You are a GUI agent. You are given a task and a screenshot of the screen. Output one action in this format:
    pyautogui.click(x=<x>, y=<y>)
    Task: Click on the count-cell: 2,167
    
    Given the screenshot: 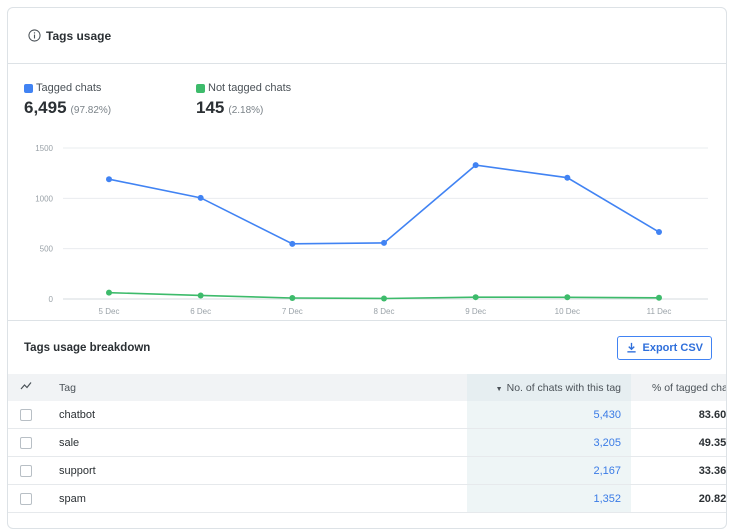 What is the action you would take?
    pyautogui.click(x=549, y=470)
    